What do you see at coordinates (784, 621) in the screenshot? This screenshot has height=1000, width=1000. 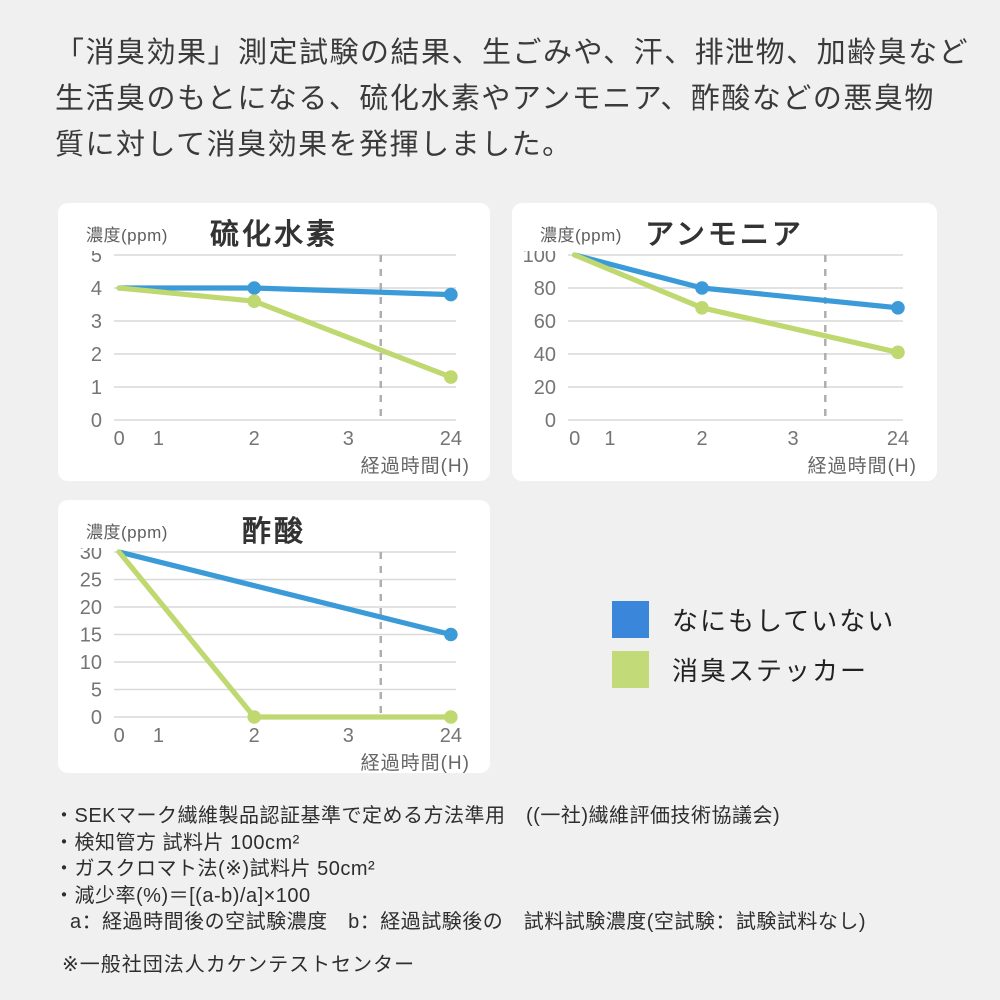 I see `legend-label-untreated: なにもしていない` at bounding box center [784, 621].